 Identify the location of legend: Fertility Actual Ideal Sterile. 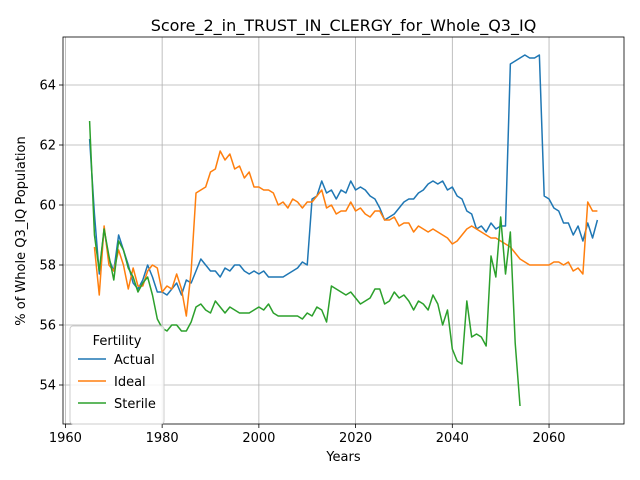
(117, 375).